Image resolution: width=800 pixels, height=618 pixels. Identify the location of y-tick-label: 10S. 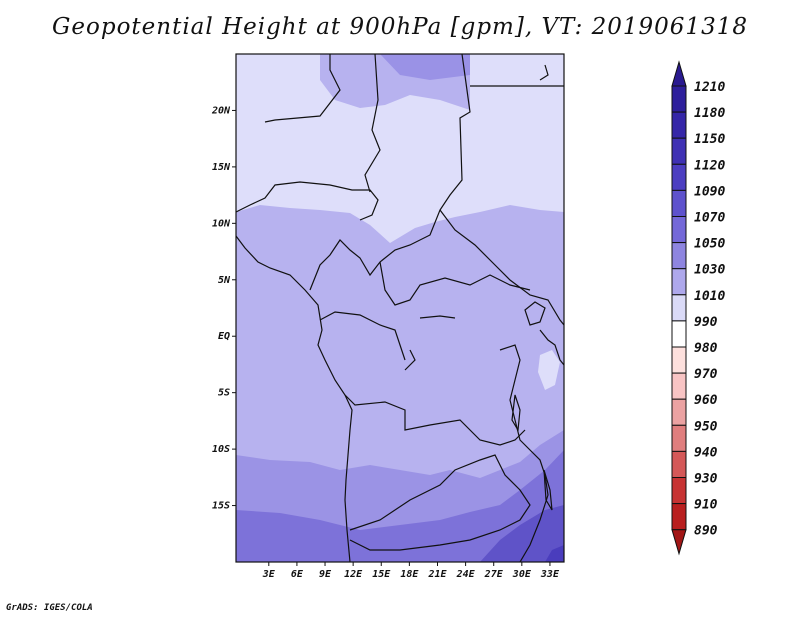
(221, 449).